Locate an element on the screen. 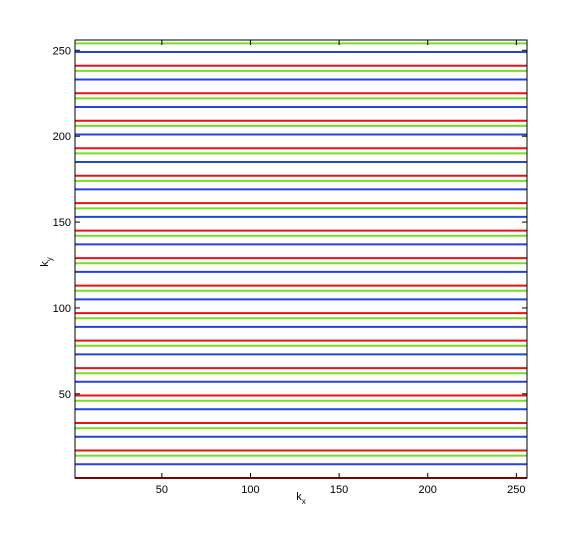 Image resolution: width=581 pixels, height=536 pixels. x-label-sub: x is located at coordinates (304, 501).